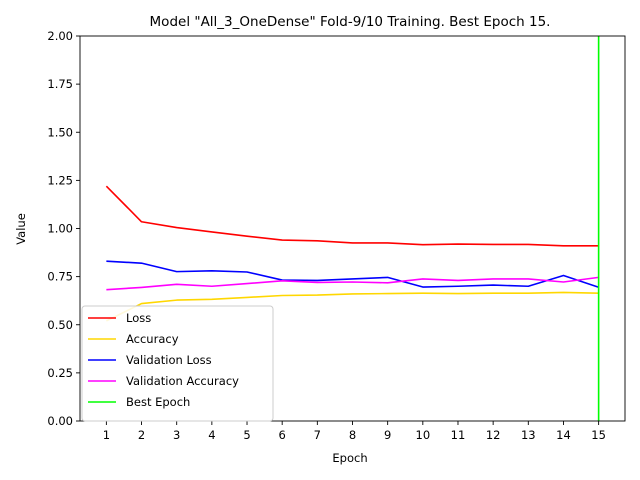 The height and width of the screenshot is (480, 640). I want to click on x-tick-label: 14, so click(563, 435).